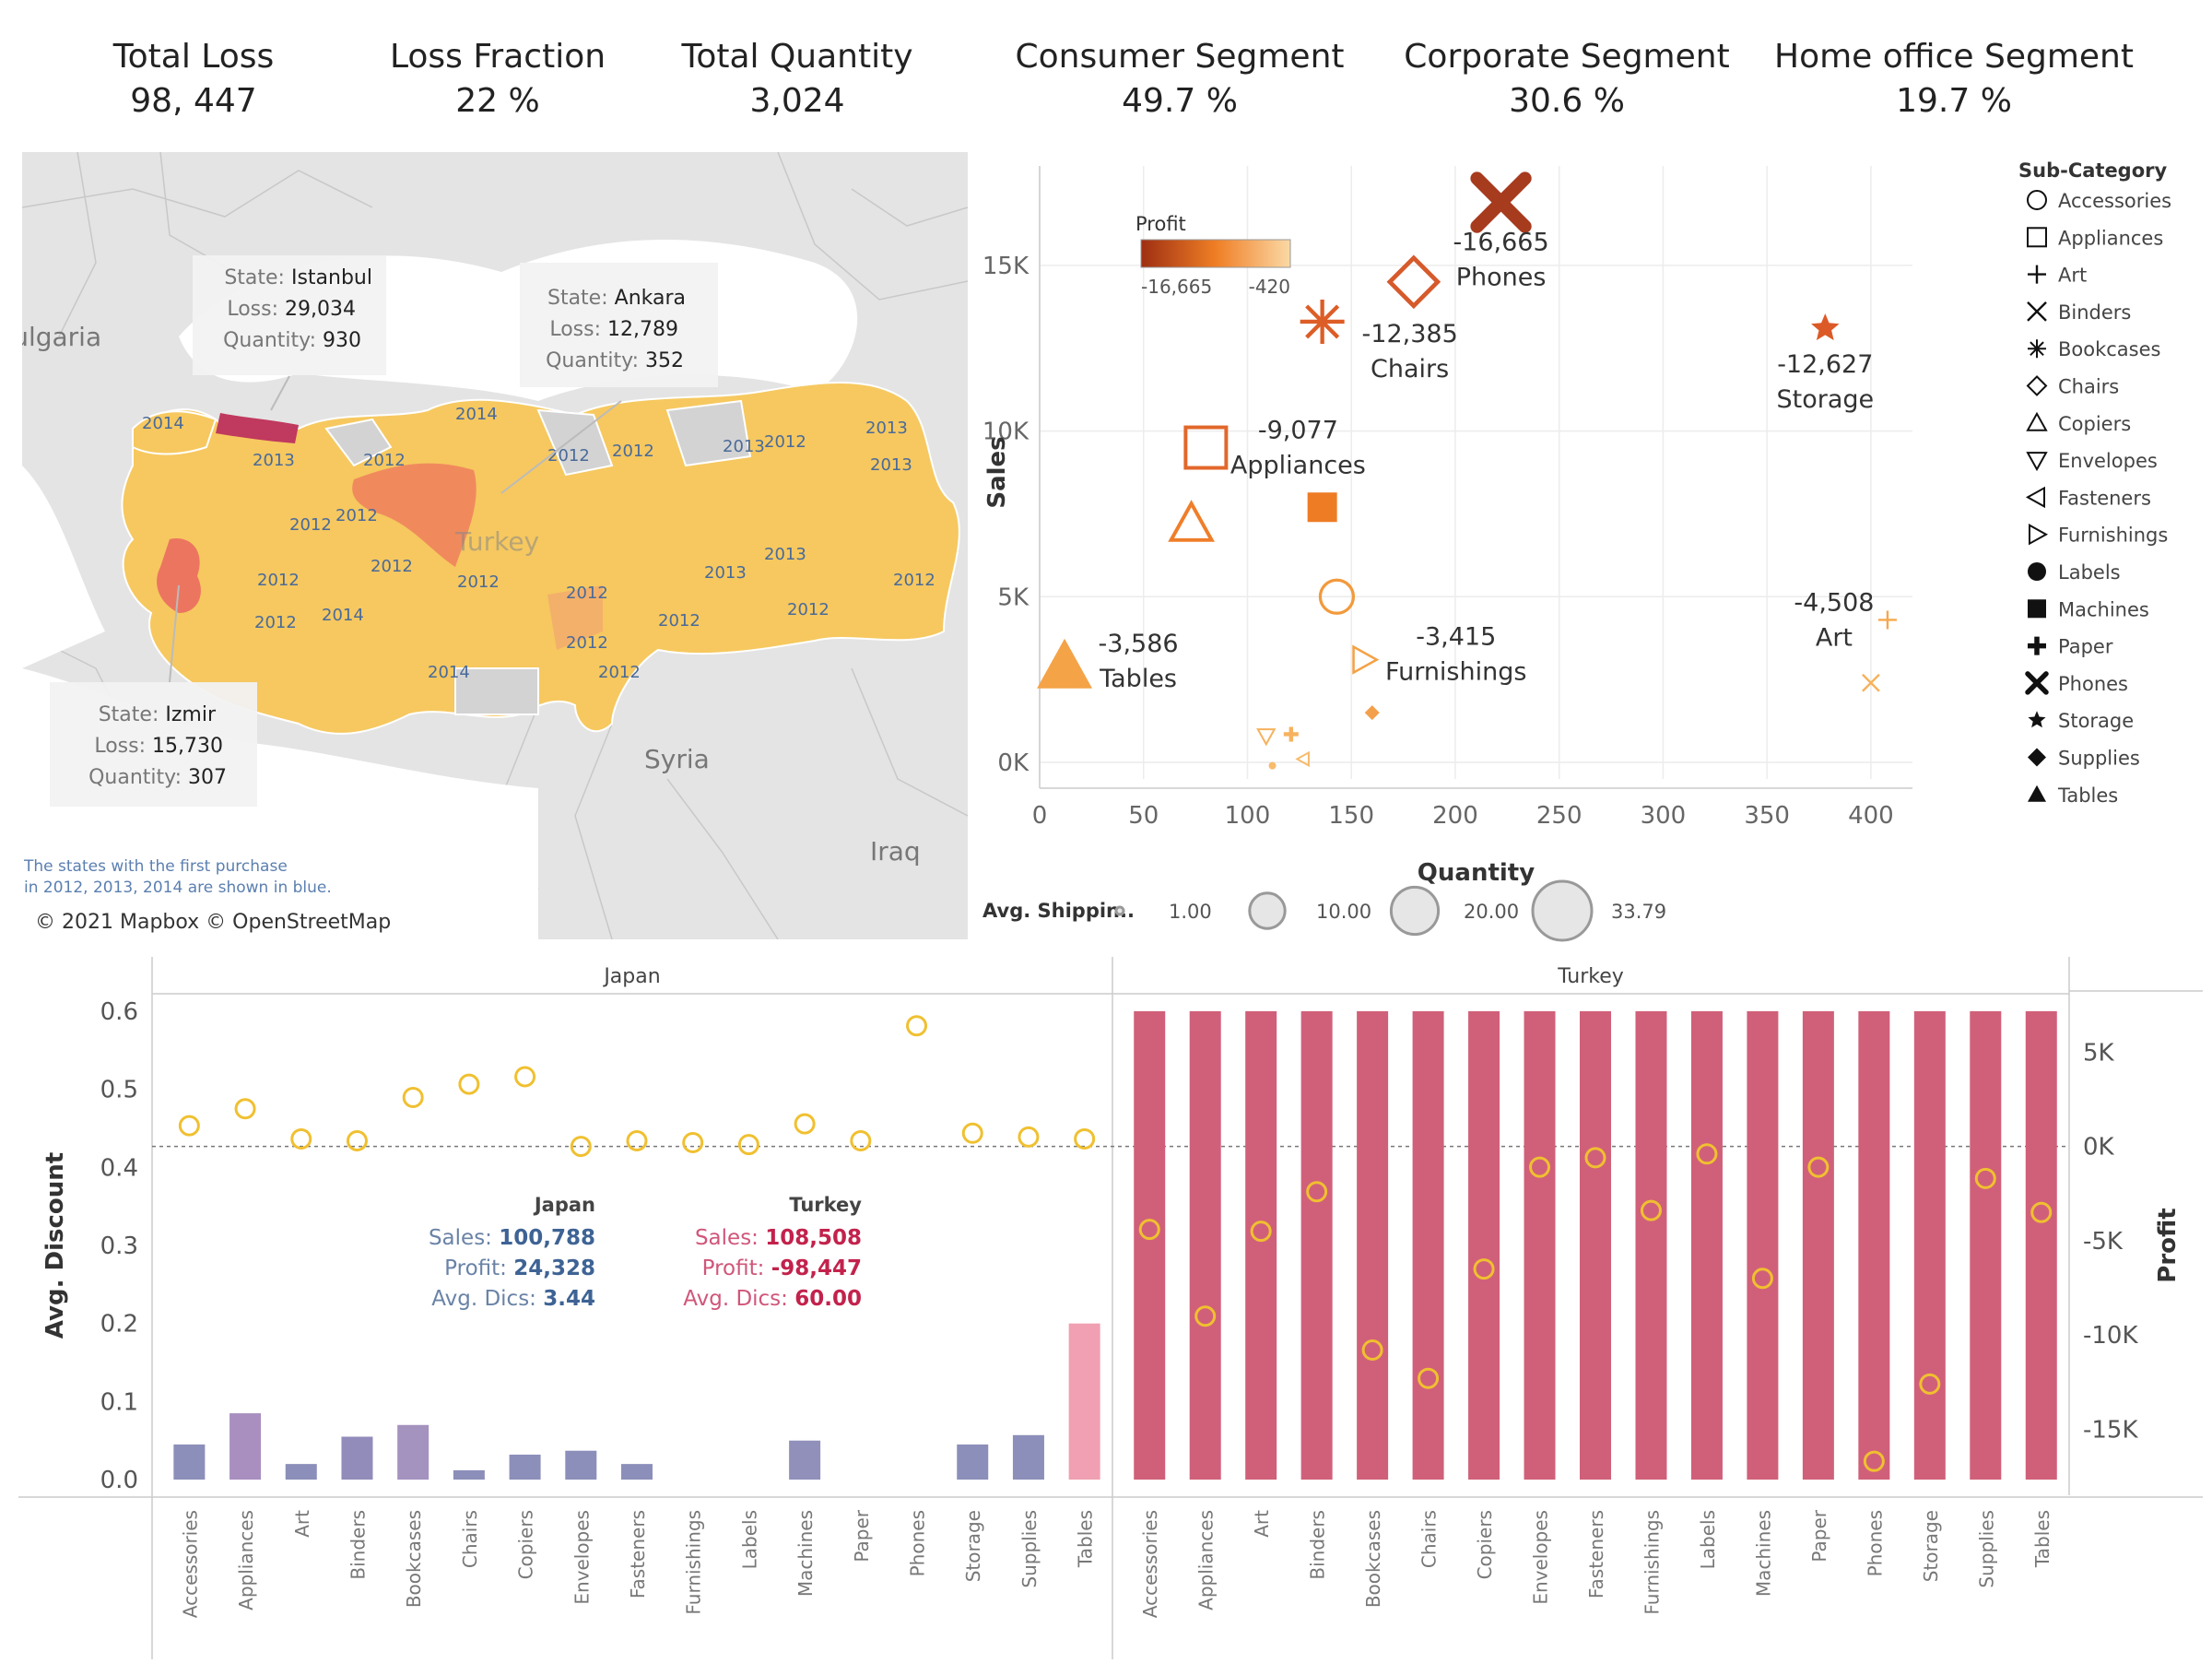  Describe the element at coordinates (301, 1138) in the screenshot. I see `profit-marker-japan-art` at that location.